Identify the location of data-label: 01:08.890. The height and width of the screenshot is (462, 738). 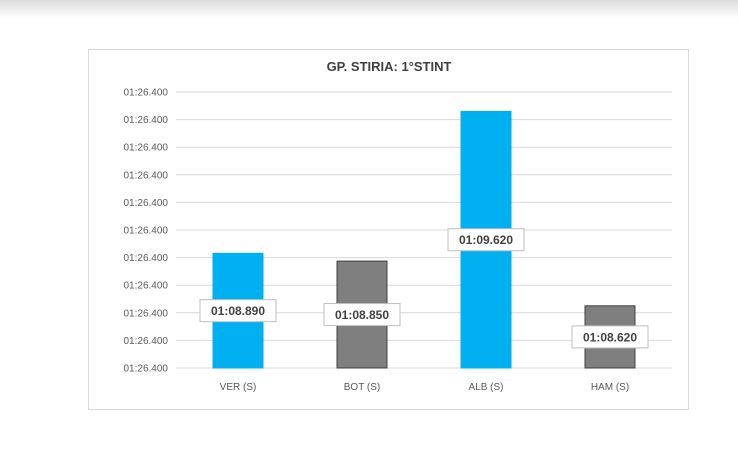
(238, 311).